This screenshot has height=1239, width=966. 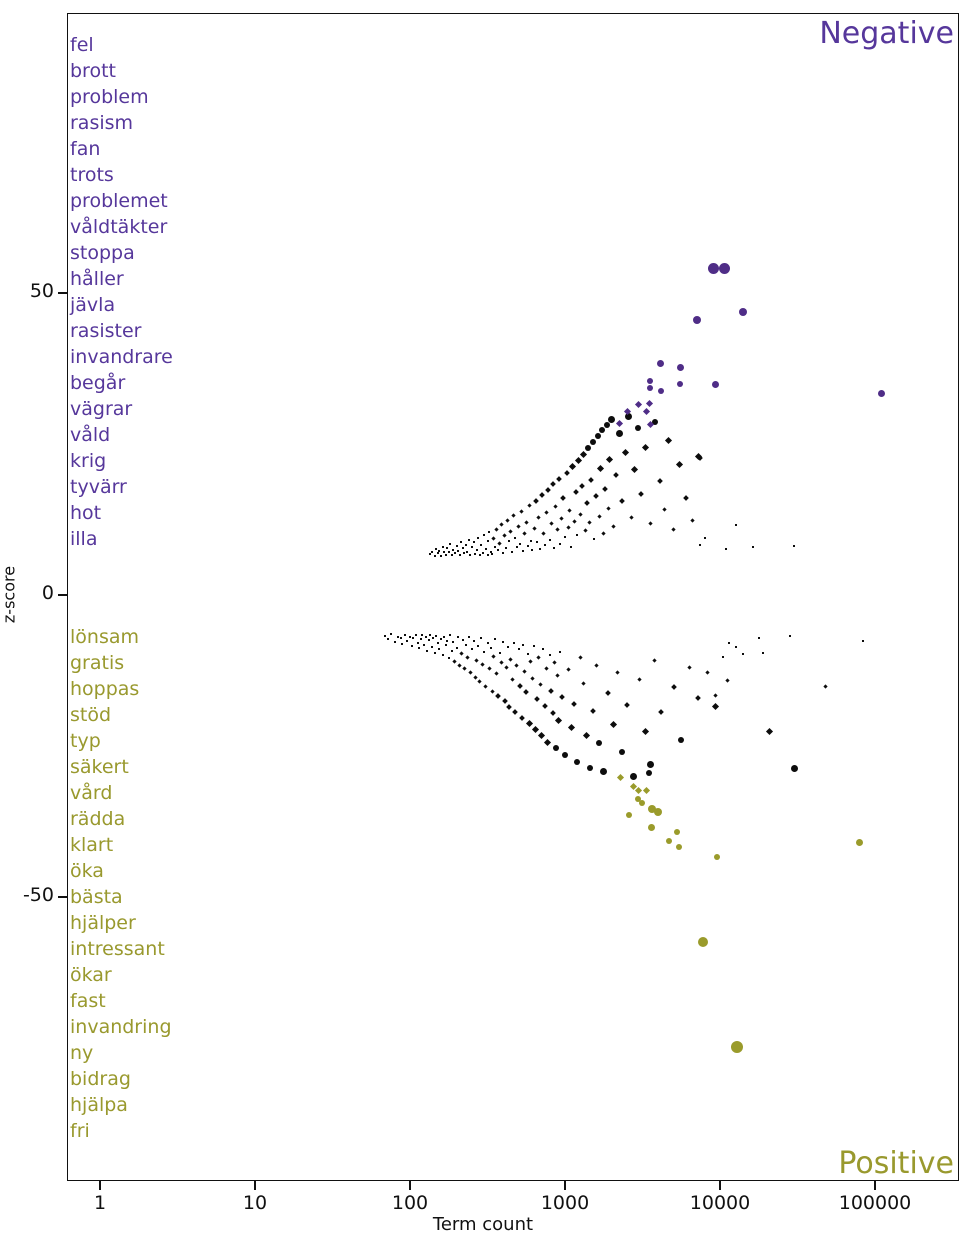 I want to click on positive-term: stöd, so click(x=91, y=715).